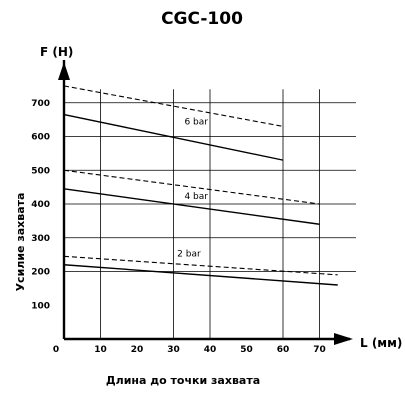 This screenshot has height=397, width=405. I want to click on y-tick-label-300: 300, so click(40, 239).